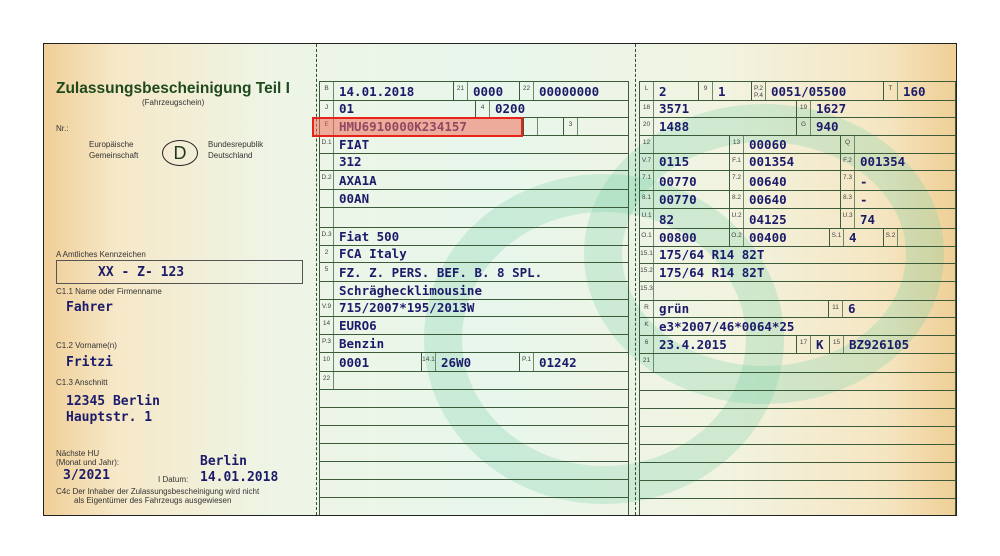 The width and height of the screenshot is (1000, 556). I want to click on table-row: 10 0001 14.1 26W0 P.1 01242, so click(474, 362).